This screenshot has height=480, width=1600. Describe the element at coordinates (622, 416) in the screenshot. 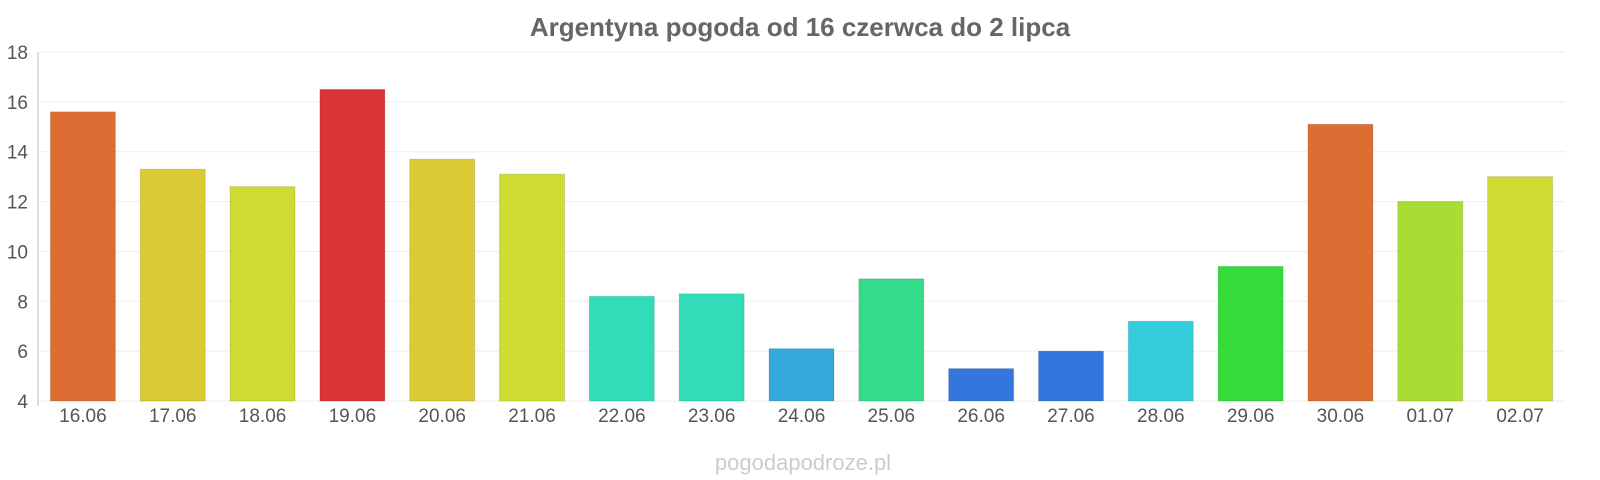

I see `x-tick-label: 22.06` at that location.